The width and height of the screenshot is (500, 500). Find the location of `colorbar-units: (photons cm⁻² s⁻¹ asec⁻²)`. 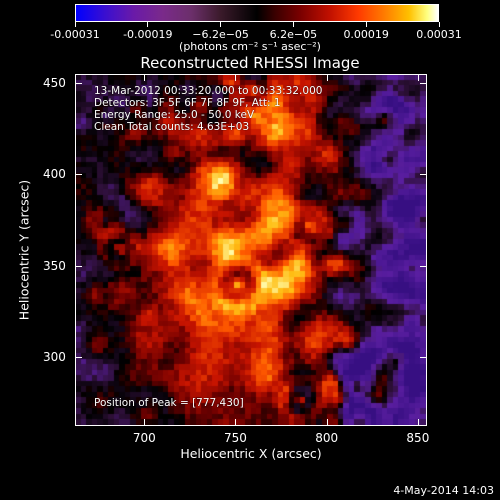

colorbar-units: (photons cm⁻² s⁻¹ asec⁻²) is located at coordinates (250, 46).